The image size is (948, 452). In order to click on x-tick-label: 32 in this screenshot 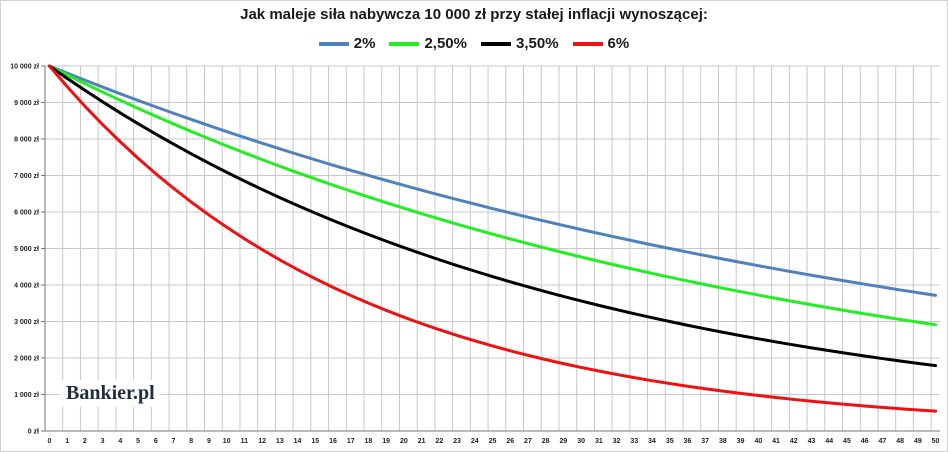, I will do `click(617, 441)`.